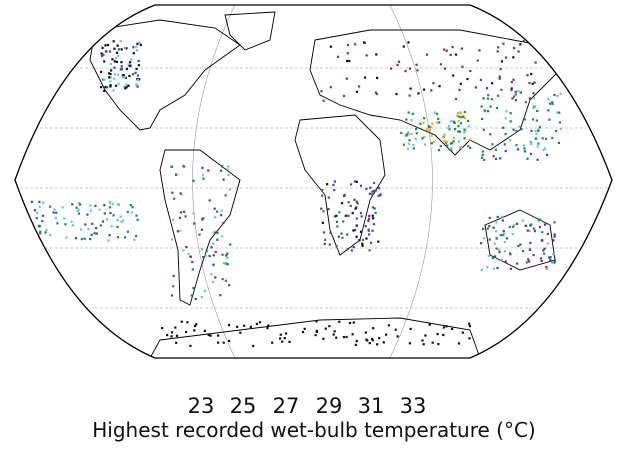 This screenshot has height=450, width=628. Describe the element at coordinates (200, 227) in the screenshot. I see `south-america` at that location.